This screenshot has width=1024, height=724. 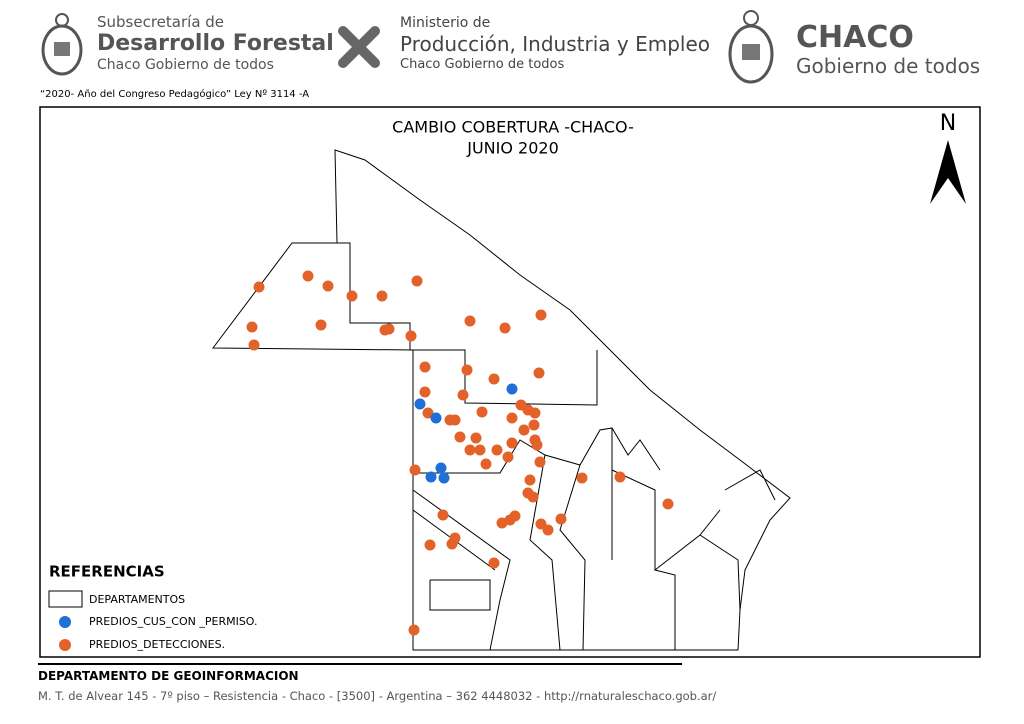 I want to click on text: Desarrollo Forestal, so click(x=215, y=43).